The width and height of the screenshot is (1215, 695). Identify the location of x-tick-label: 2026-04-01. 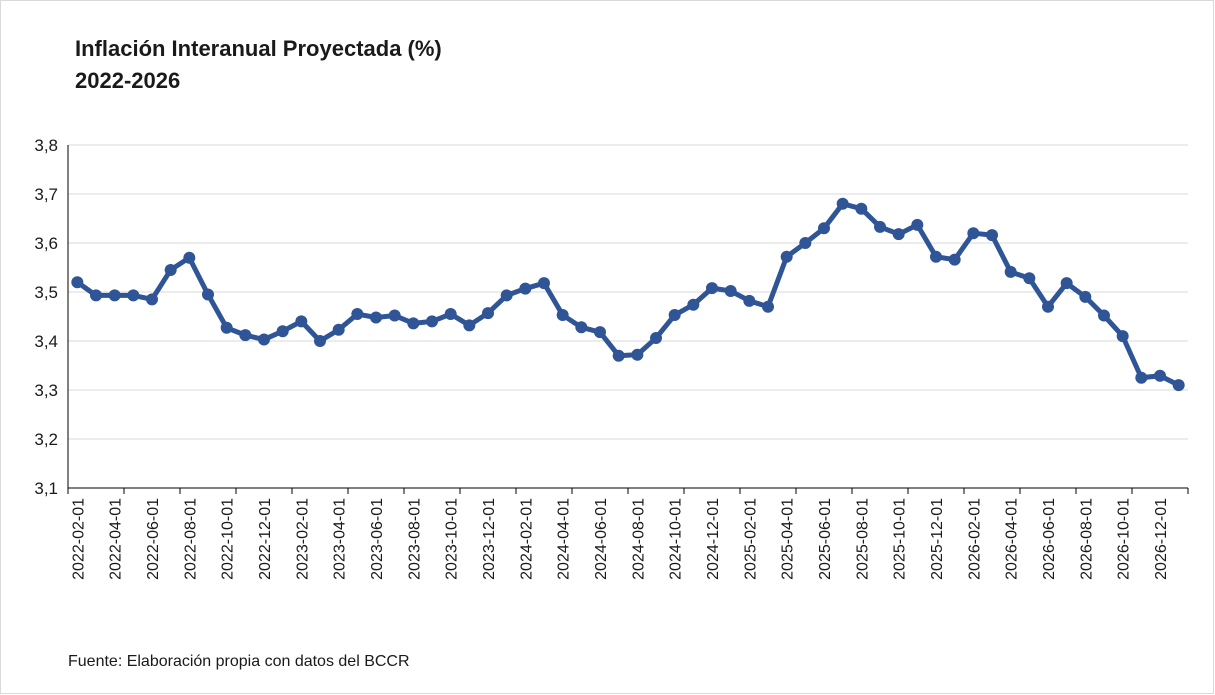
(1012, 539).